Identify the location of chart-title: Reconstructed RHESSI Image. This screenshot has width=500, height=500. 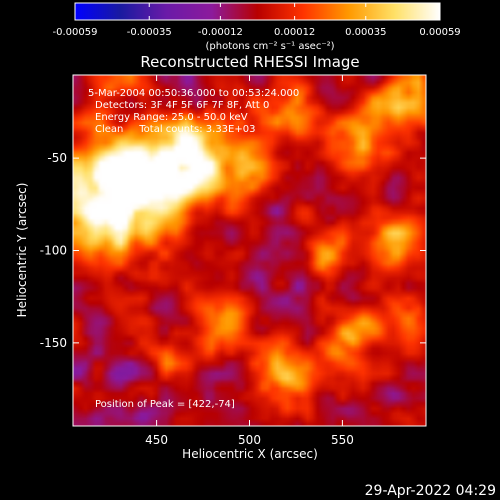
(249, 62).